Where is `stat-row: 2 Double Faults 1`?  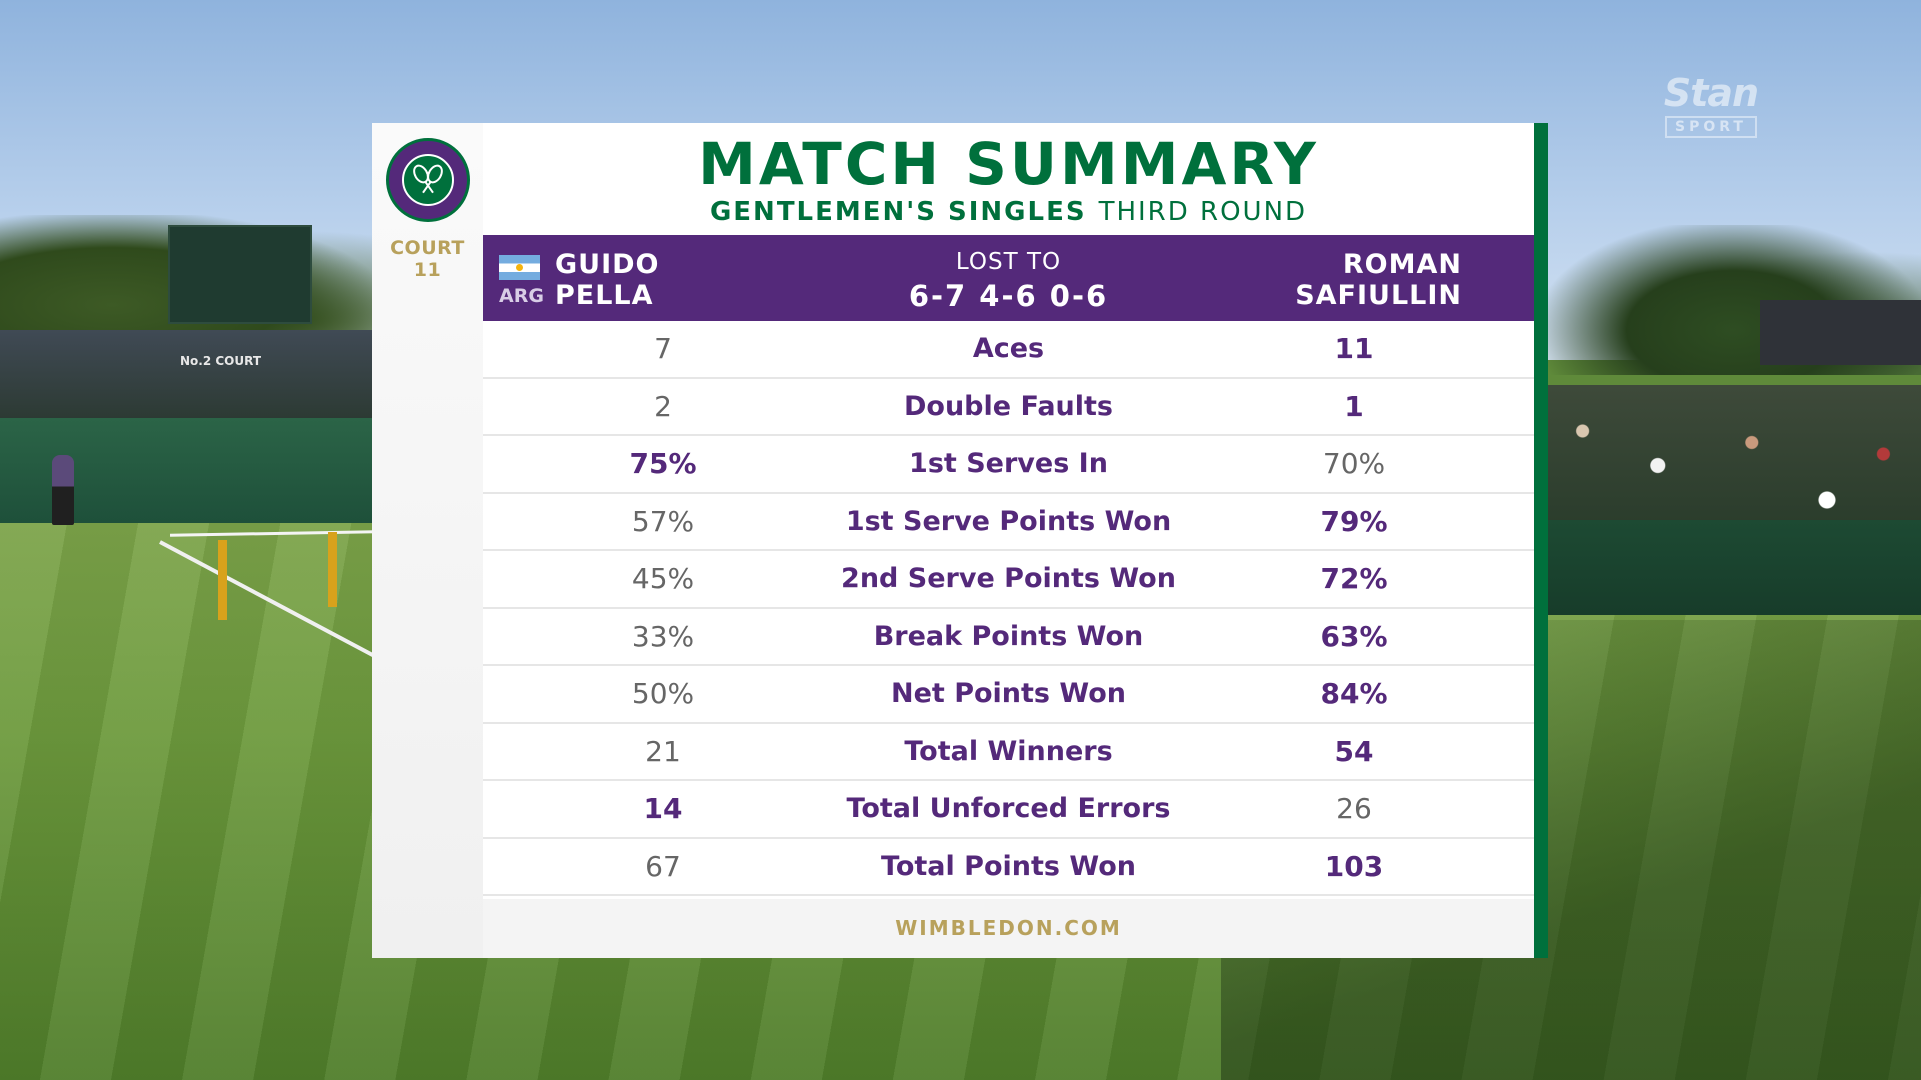
stat-row: 2 Double Faults 1 is located at coordinates (1008, 407).